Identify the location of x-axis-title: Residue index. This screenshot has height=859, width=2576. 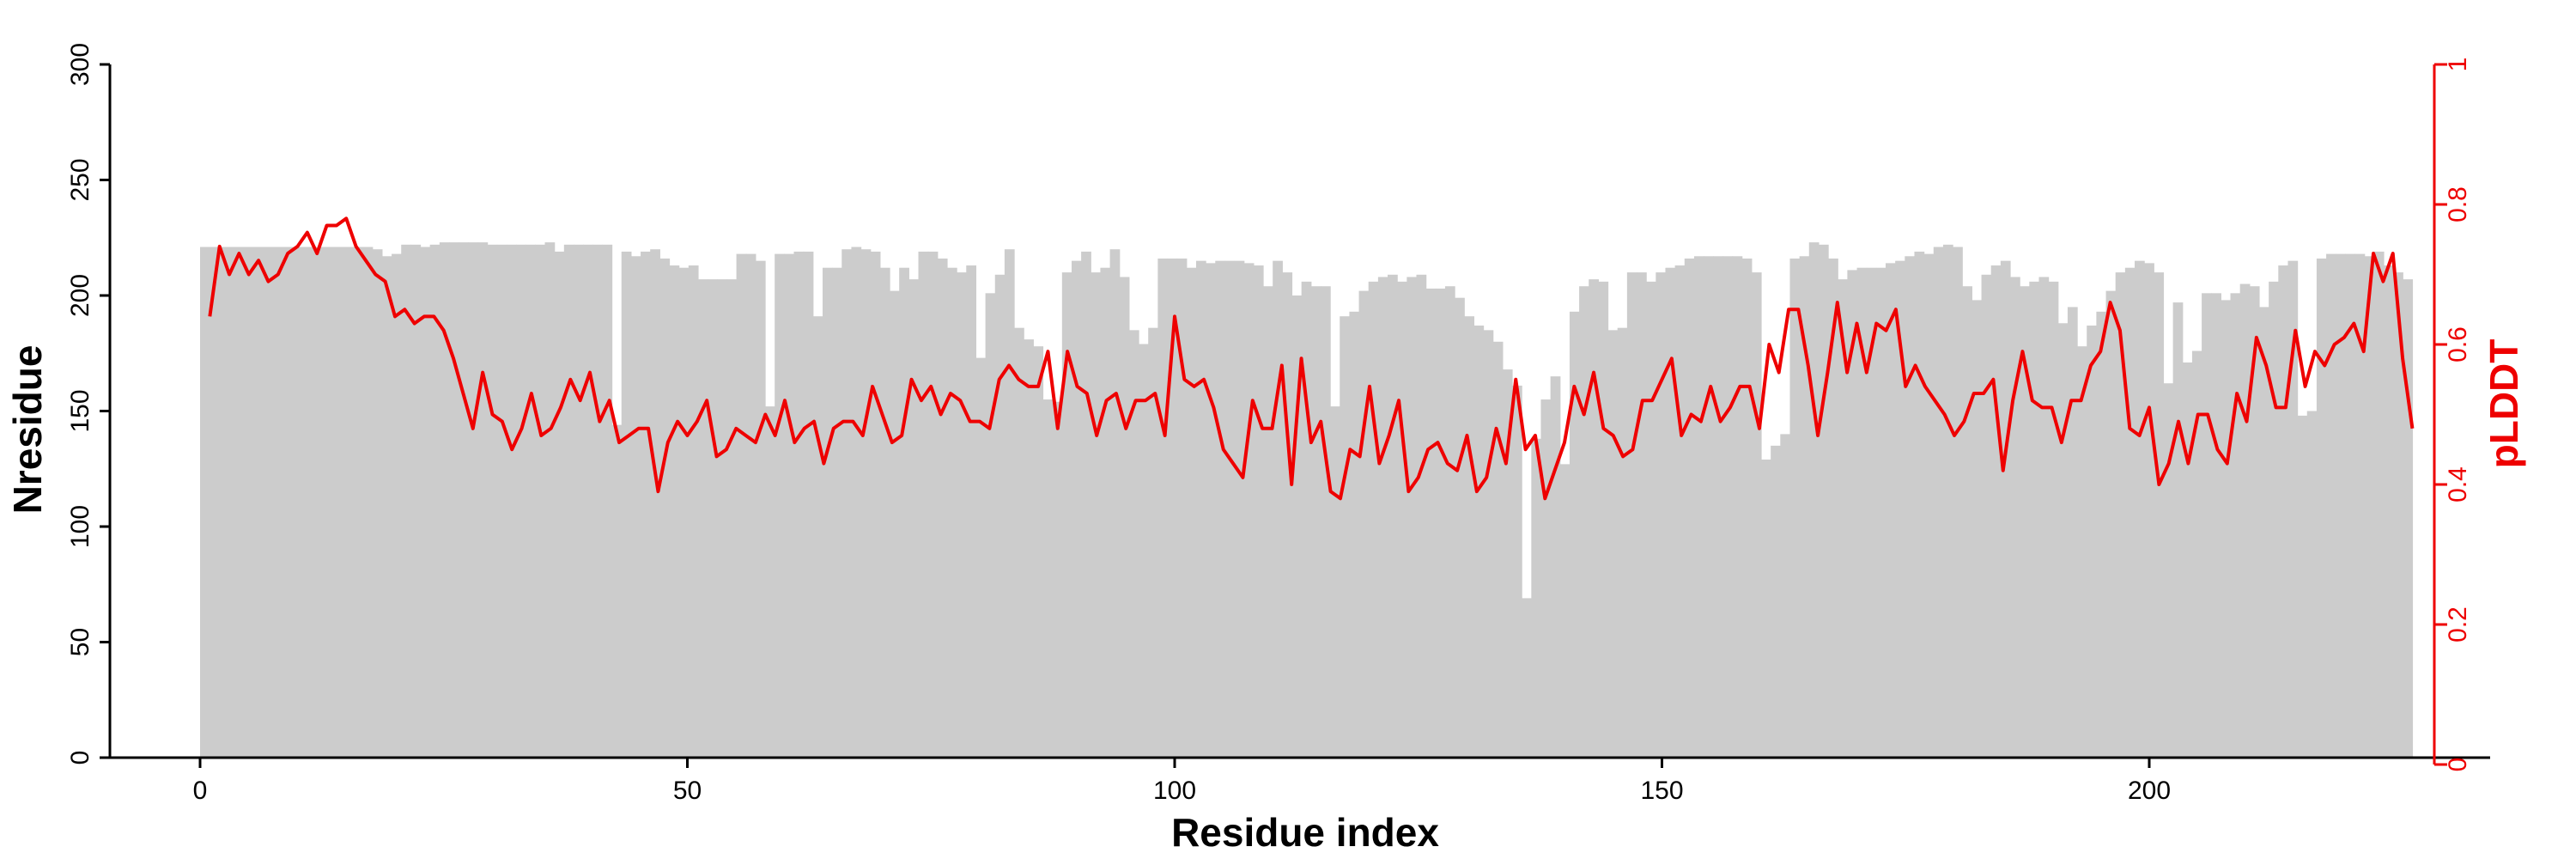
(1305, 832).